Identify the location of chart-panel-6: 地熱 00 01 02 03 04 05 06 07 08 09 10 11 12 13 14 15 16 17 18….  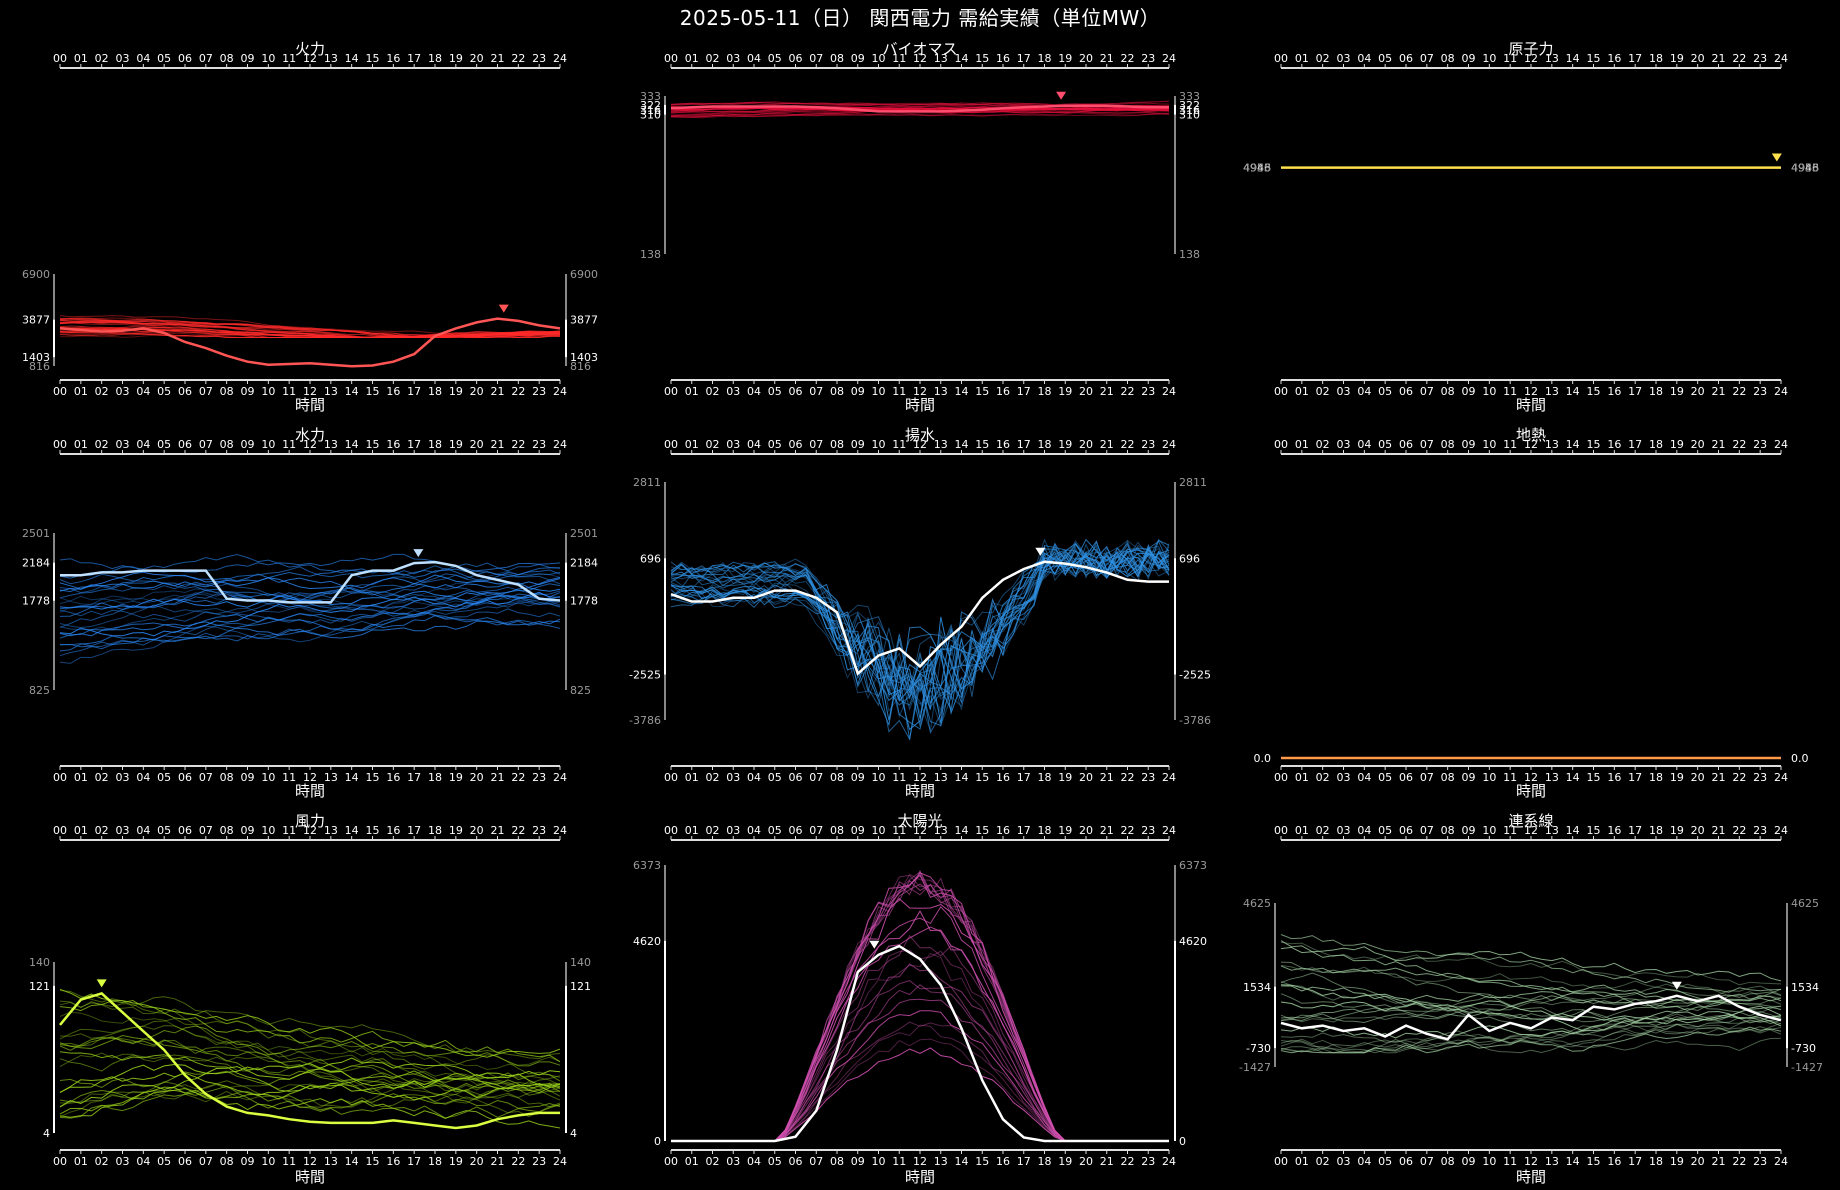
(1531, 613).